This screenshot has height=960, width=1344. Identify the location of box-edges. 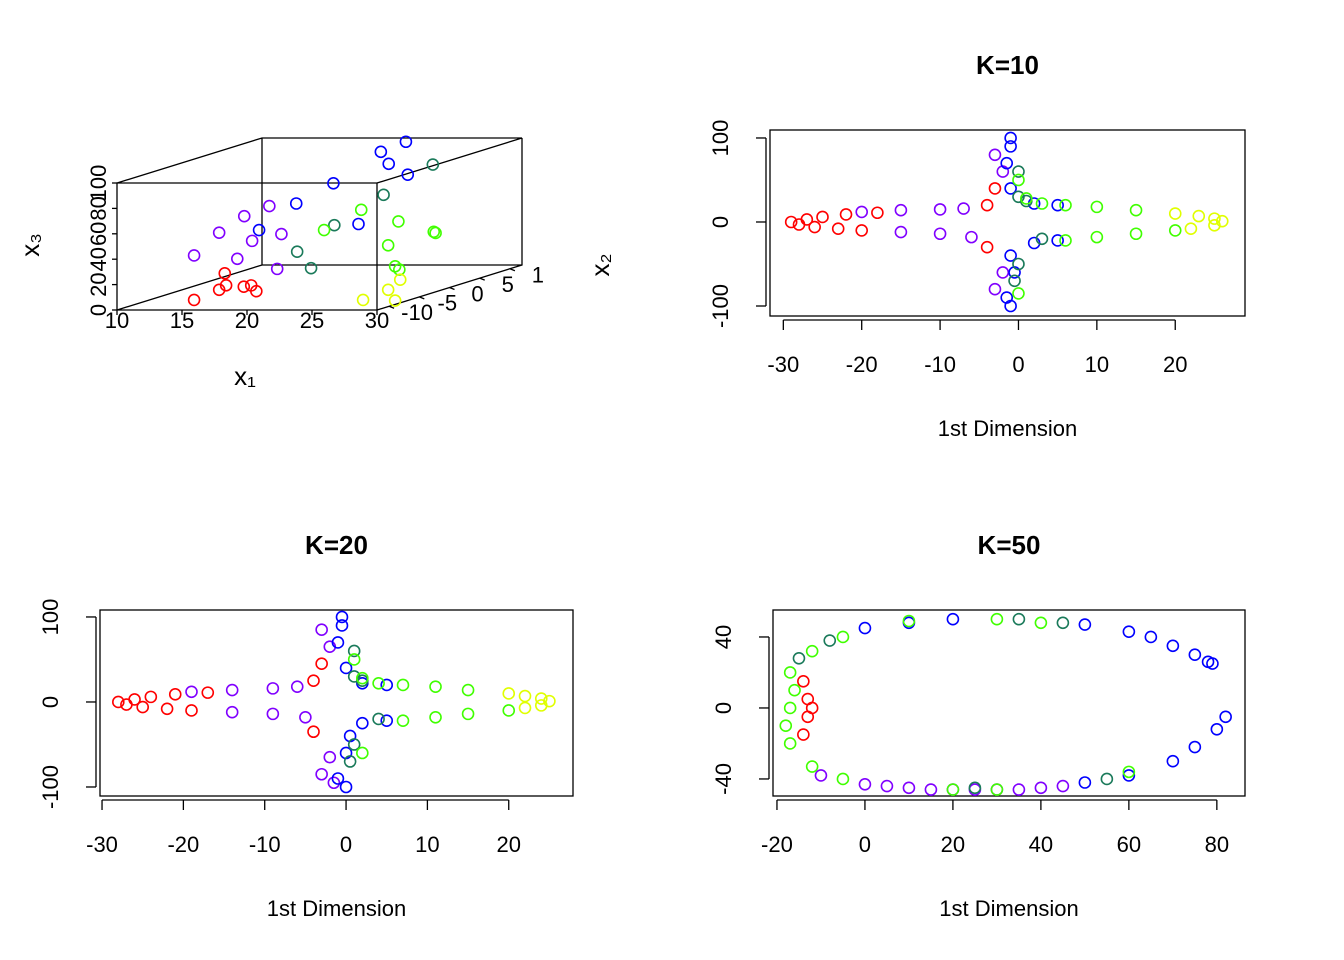
(319, 224).